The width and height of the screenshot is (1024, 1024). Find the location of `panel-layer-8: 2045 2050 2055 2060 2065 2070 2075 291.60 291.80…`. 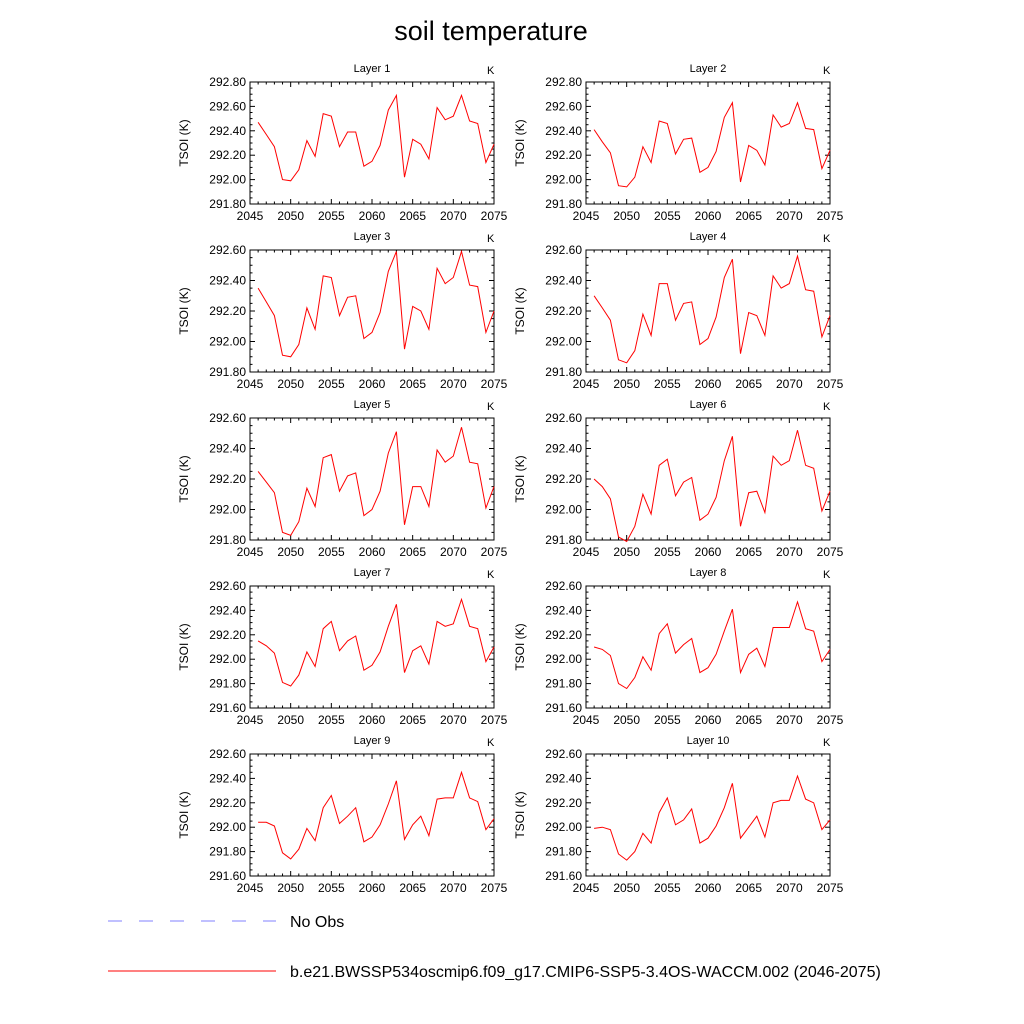

panel-layer-8: 2045 2050 2055 2060 2065 2070 2075 291.60 291.80… is located at coordinates (678, 647).